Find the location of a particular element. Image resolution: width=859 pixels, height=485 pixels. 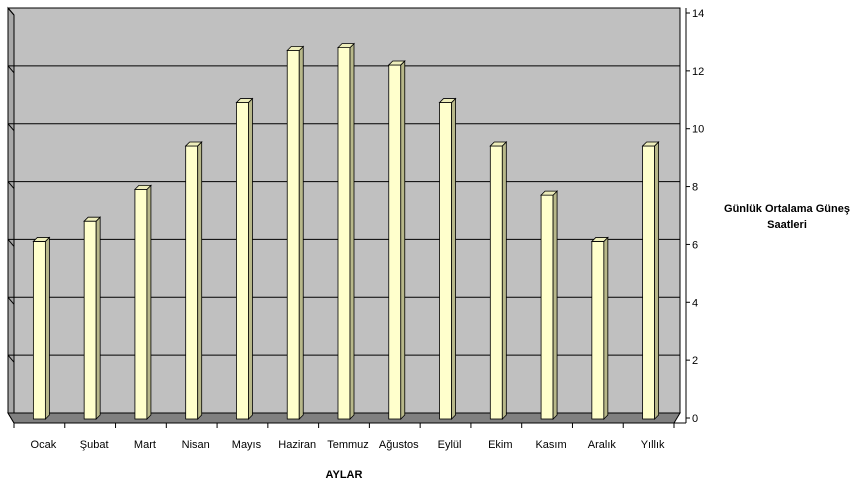

x-tick-label: Eylül is located at coordinates (450, 445).